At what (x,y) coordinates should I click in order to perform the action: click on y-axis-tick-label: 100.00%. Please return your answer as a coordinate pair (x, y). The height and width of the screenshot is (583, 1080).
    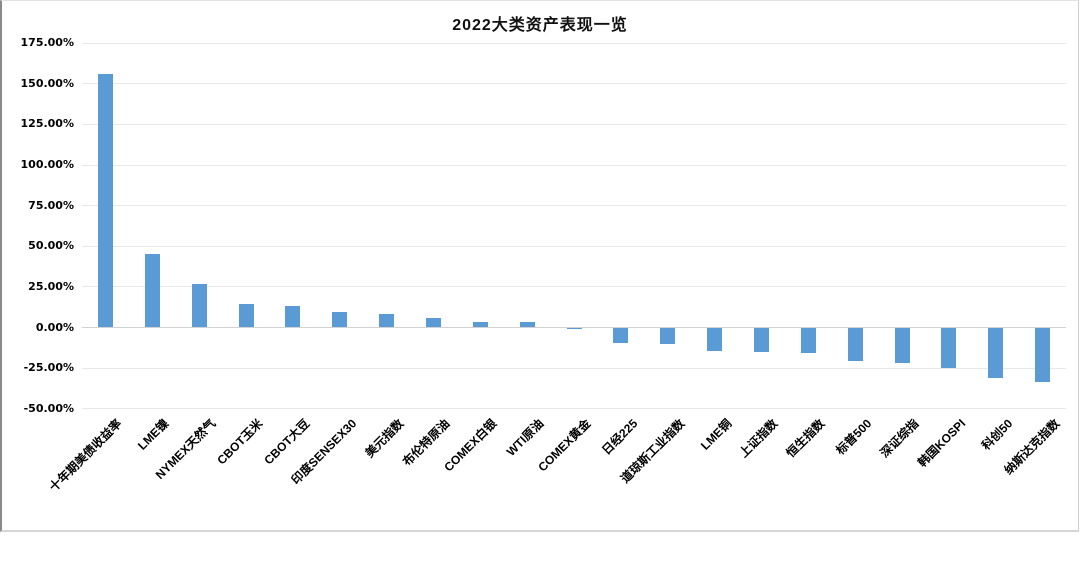
    Looking at the image, I should click on (47, 165).